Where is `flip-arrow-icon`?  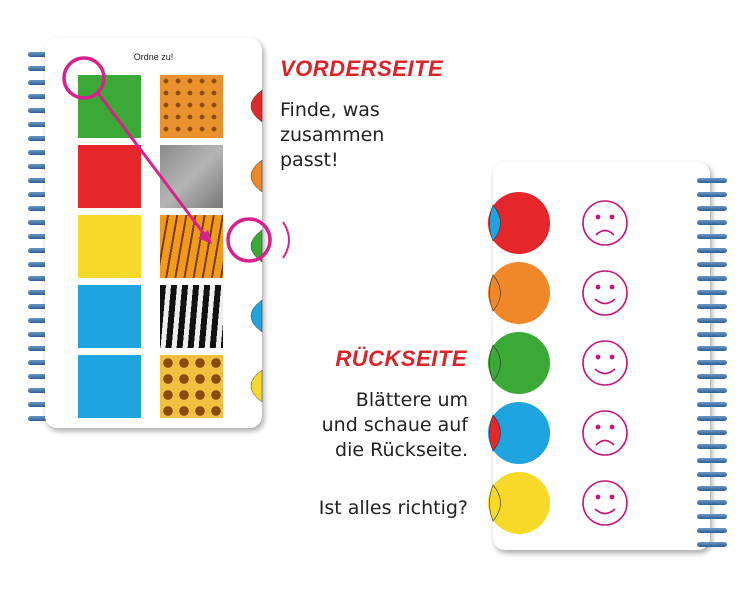 flip-arrow-icon is located at coordinates (286, 240).